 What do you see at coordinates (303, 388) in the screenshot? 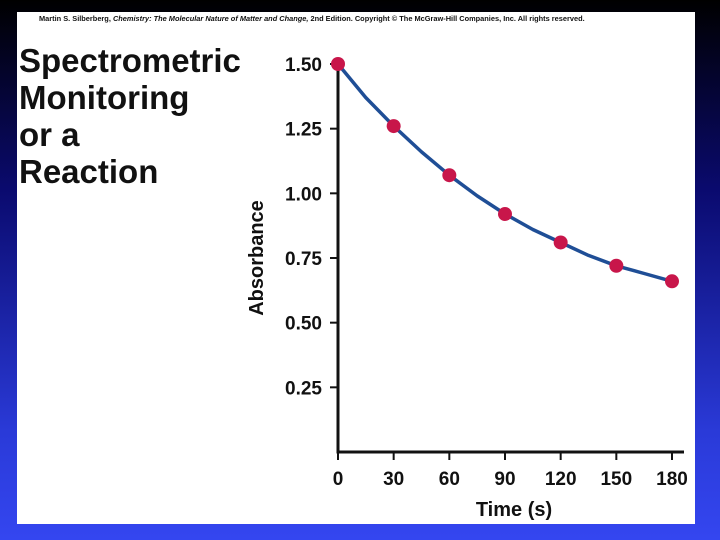
I see `y-tick-label: 0.25` at bounding box center [303, 388].